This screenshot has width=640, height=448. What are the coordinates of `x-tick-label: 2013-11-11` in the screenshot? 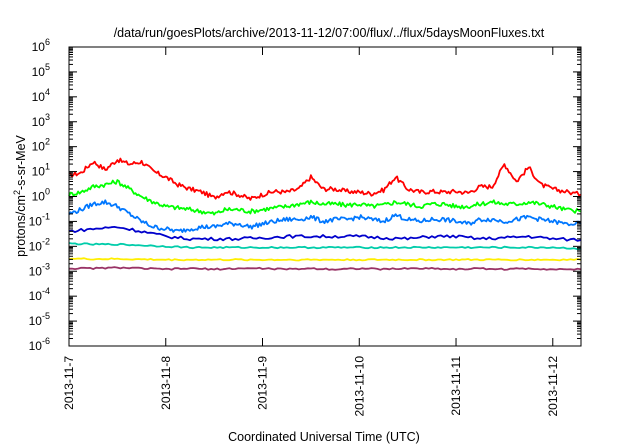 It's located at (456, 386).